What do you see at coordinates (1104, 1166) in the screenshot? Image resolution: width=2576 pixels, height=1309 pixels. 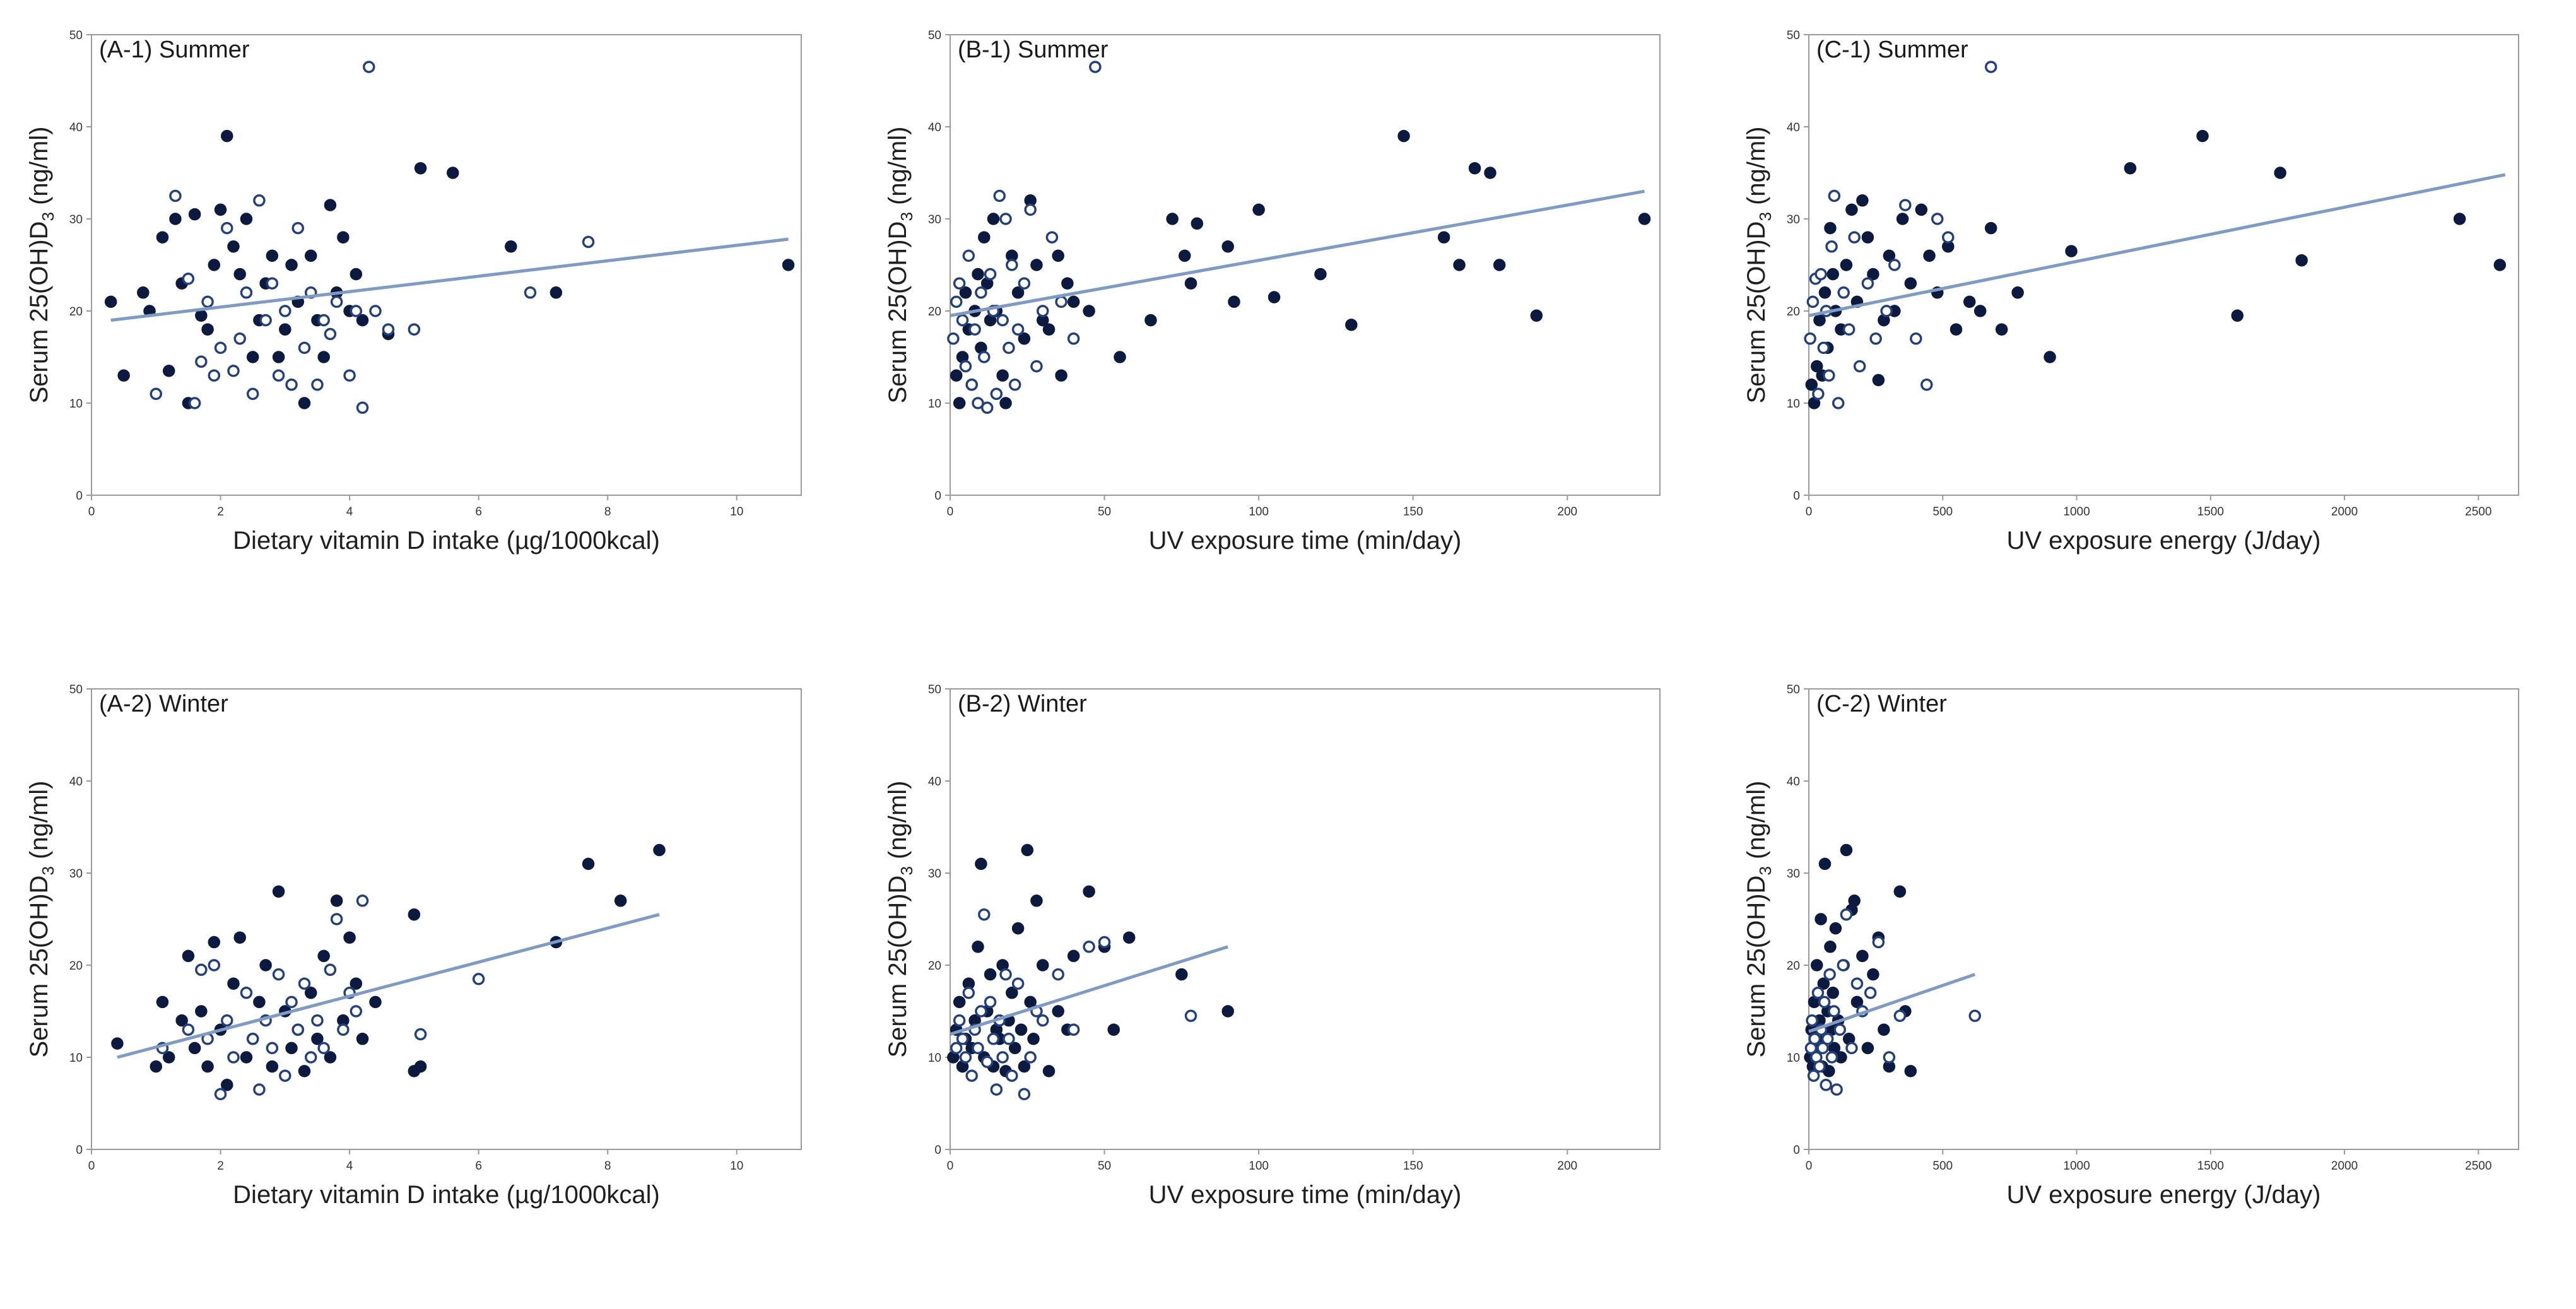 I see `x-tick-label: 50` at bounding box center [1104, 1166].